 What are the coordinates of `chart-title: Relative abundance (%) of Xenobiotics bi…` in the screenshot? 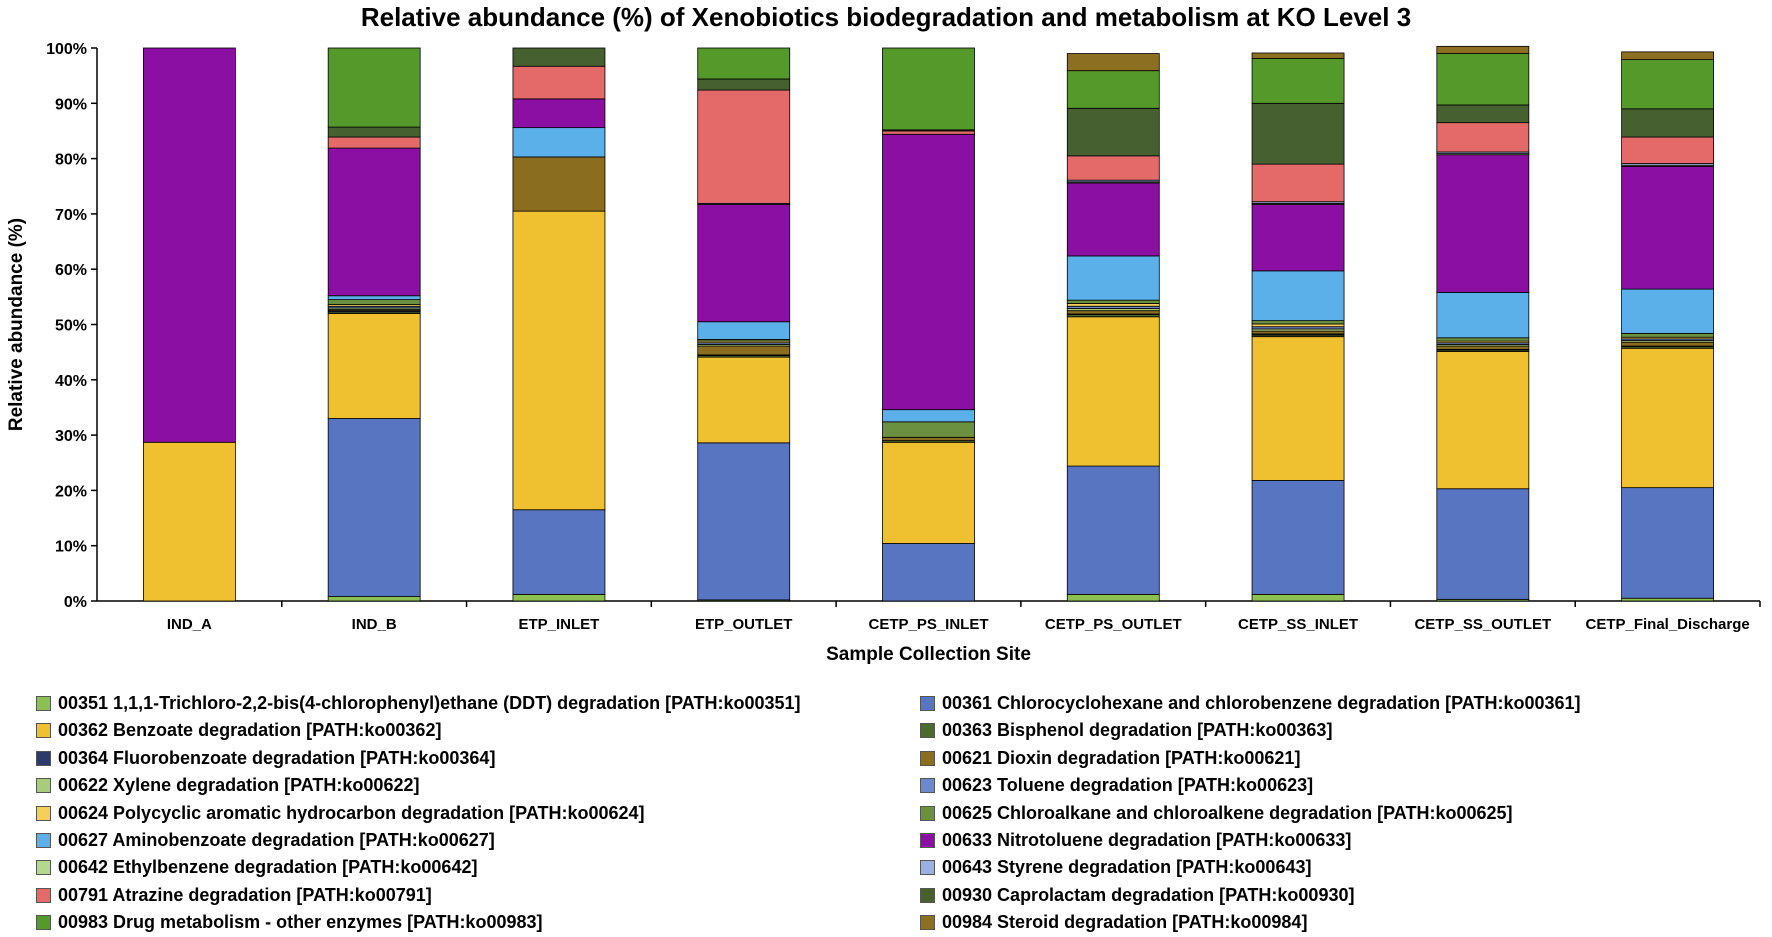 It's located at (886, 17).